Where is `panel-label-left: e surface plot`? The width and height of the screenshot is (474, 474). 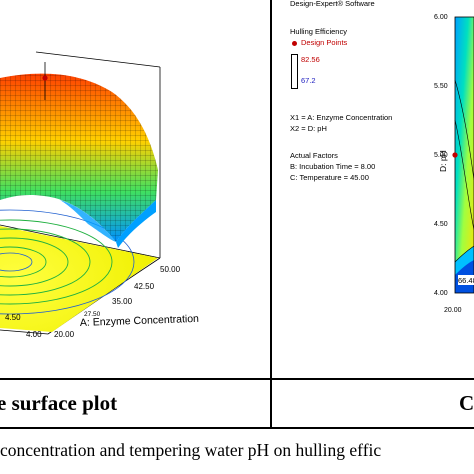
panel-label-left: e surface plot is located at coordinates (59, 403).